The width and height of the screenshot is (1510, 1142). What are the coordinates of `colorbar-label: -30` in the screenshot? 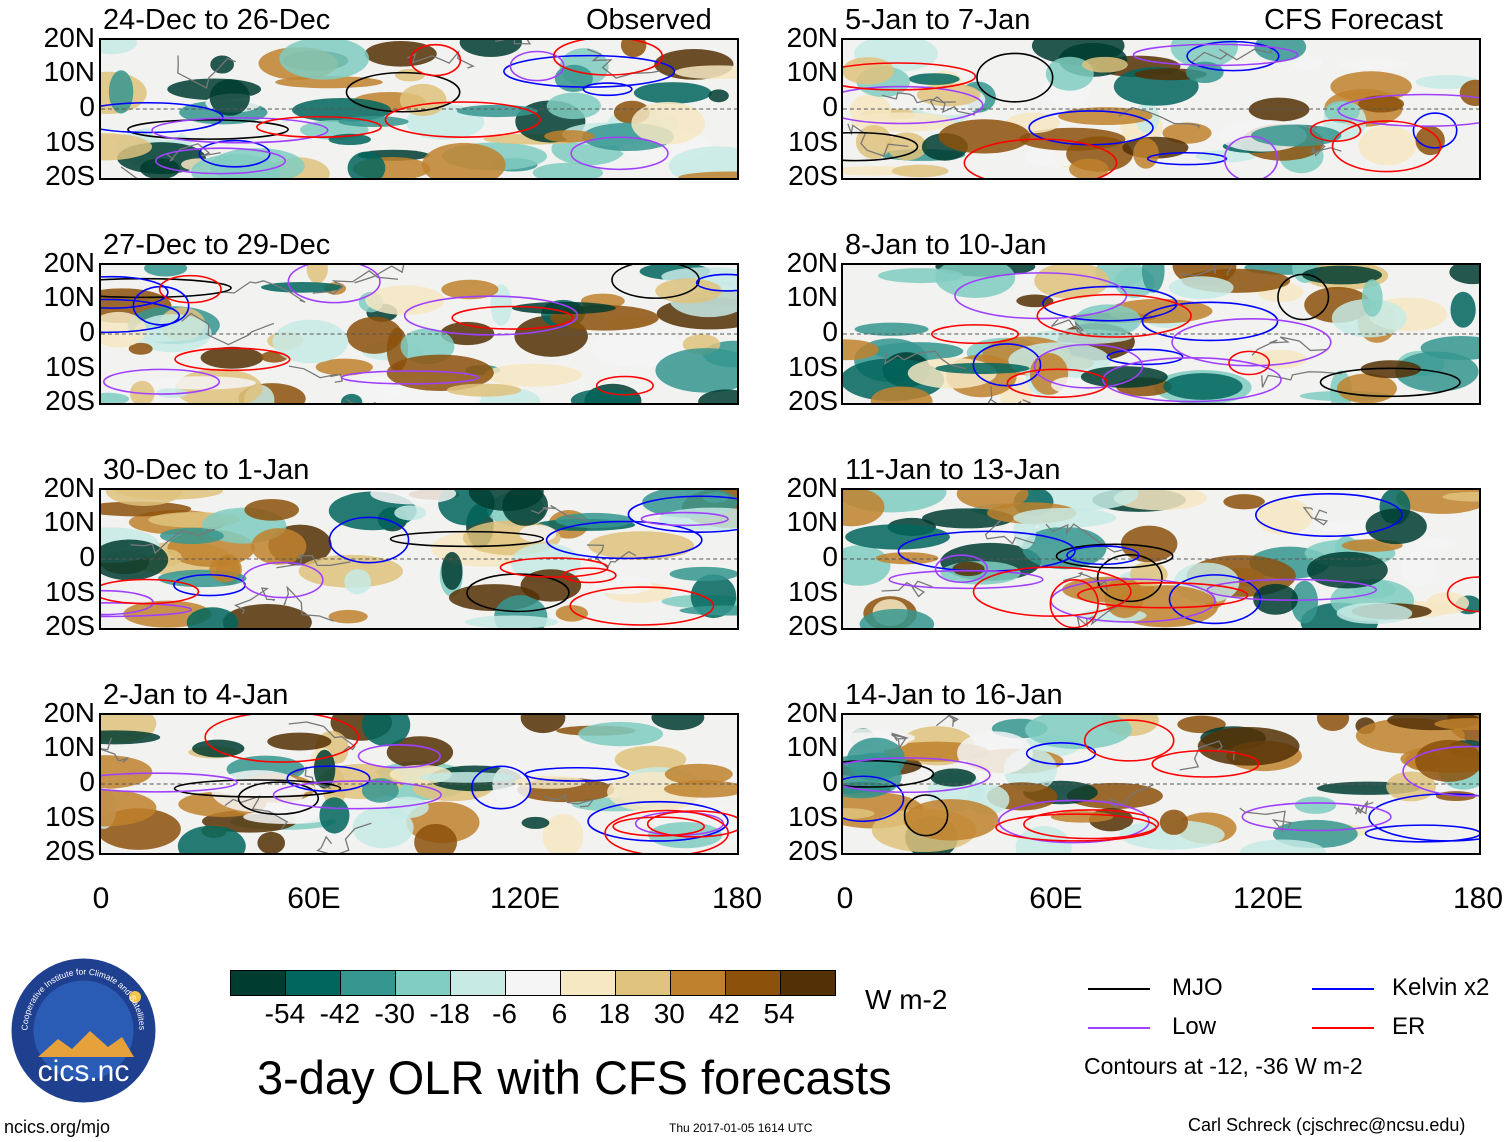 It's located at (394, 1013).